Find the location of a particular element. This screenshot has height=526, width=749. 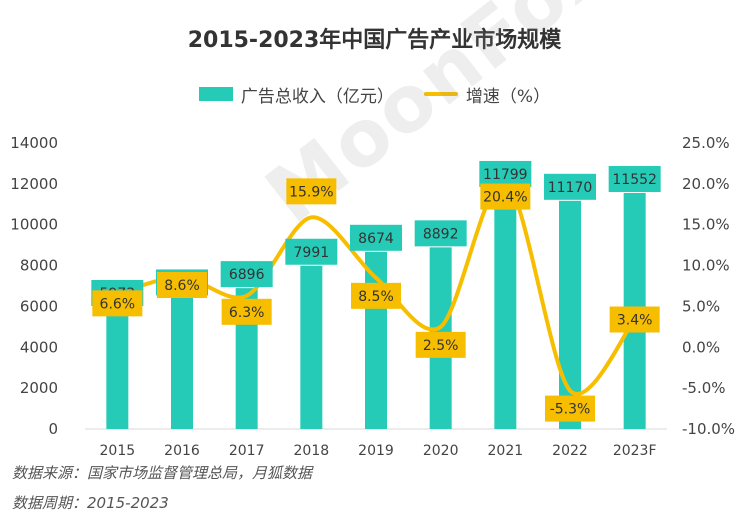

growth-value-label: 8.6% is located at coordinates (182, 286).